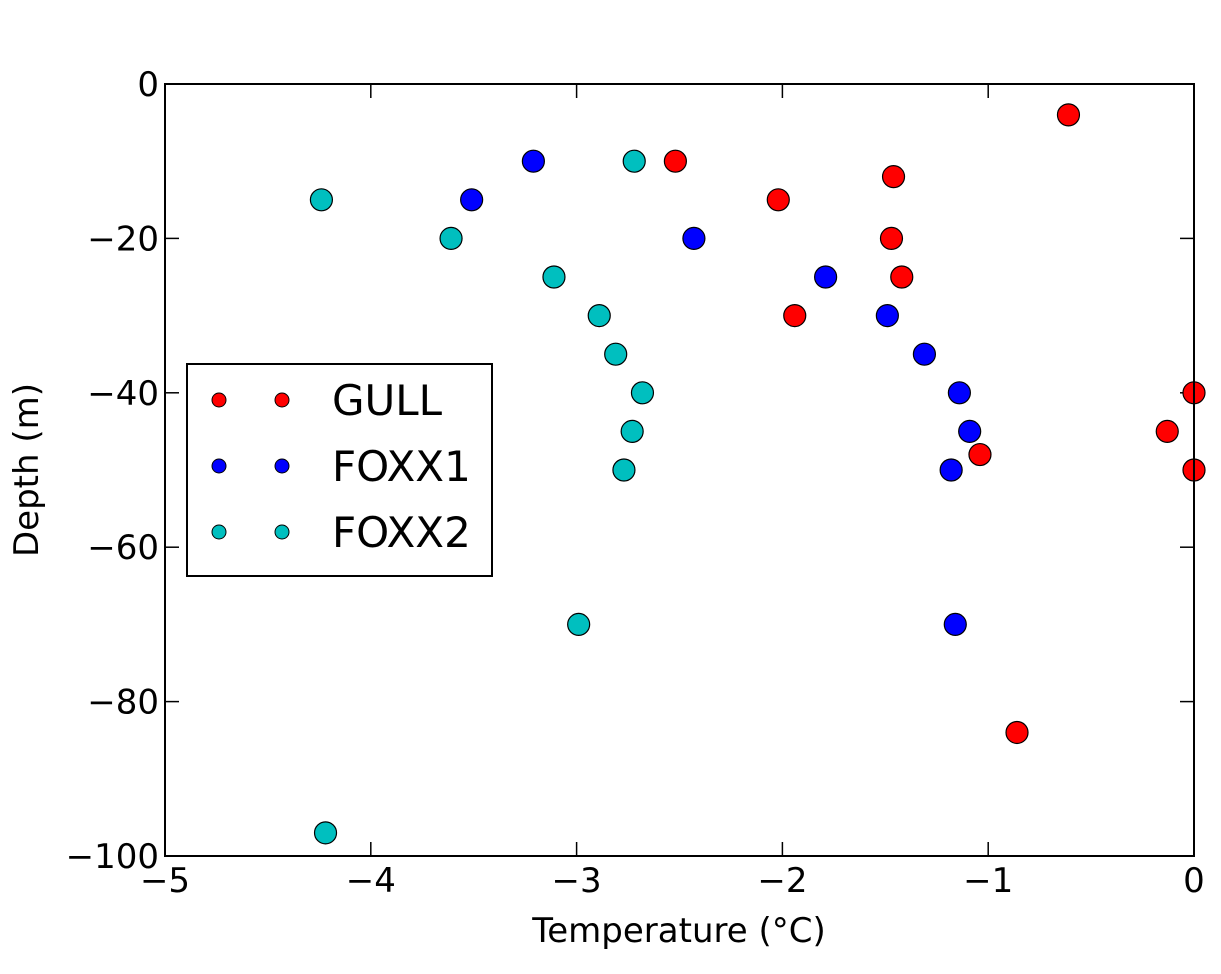 This screenshot has width=1221, height=974. What do you see at coordinates (577, 881) in the screenshot?
I see `x-tick-label: −3` at bounding box center [577, 881].